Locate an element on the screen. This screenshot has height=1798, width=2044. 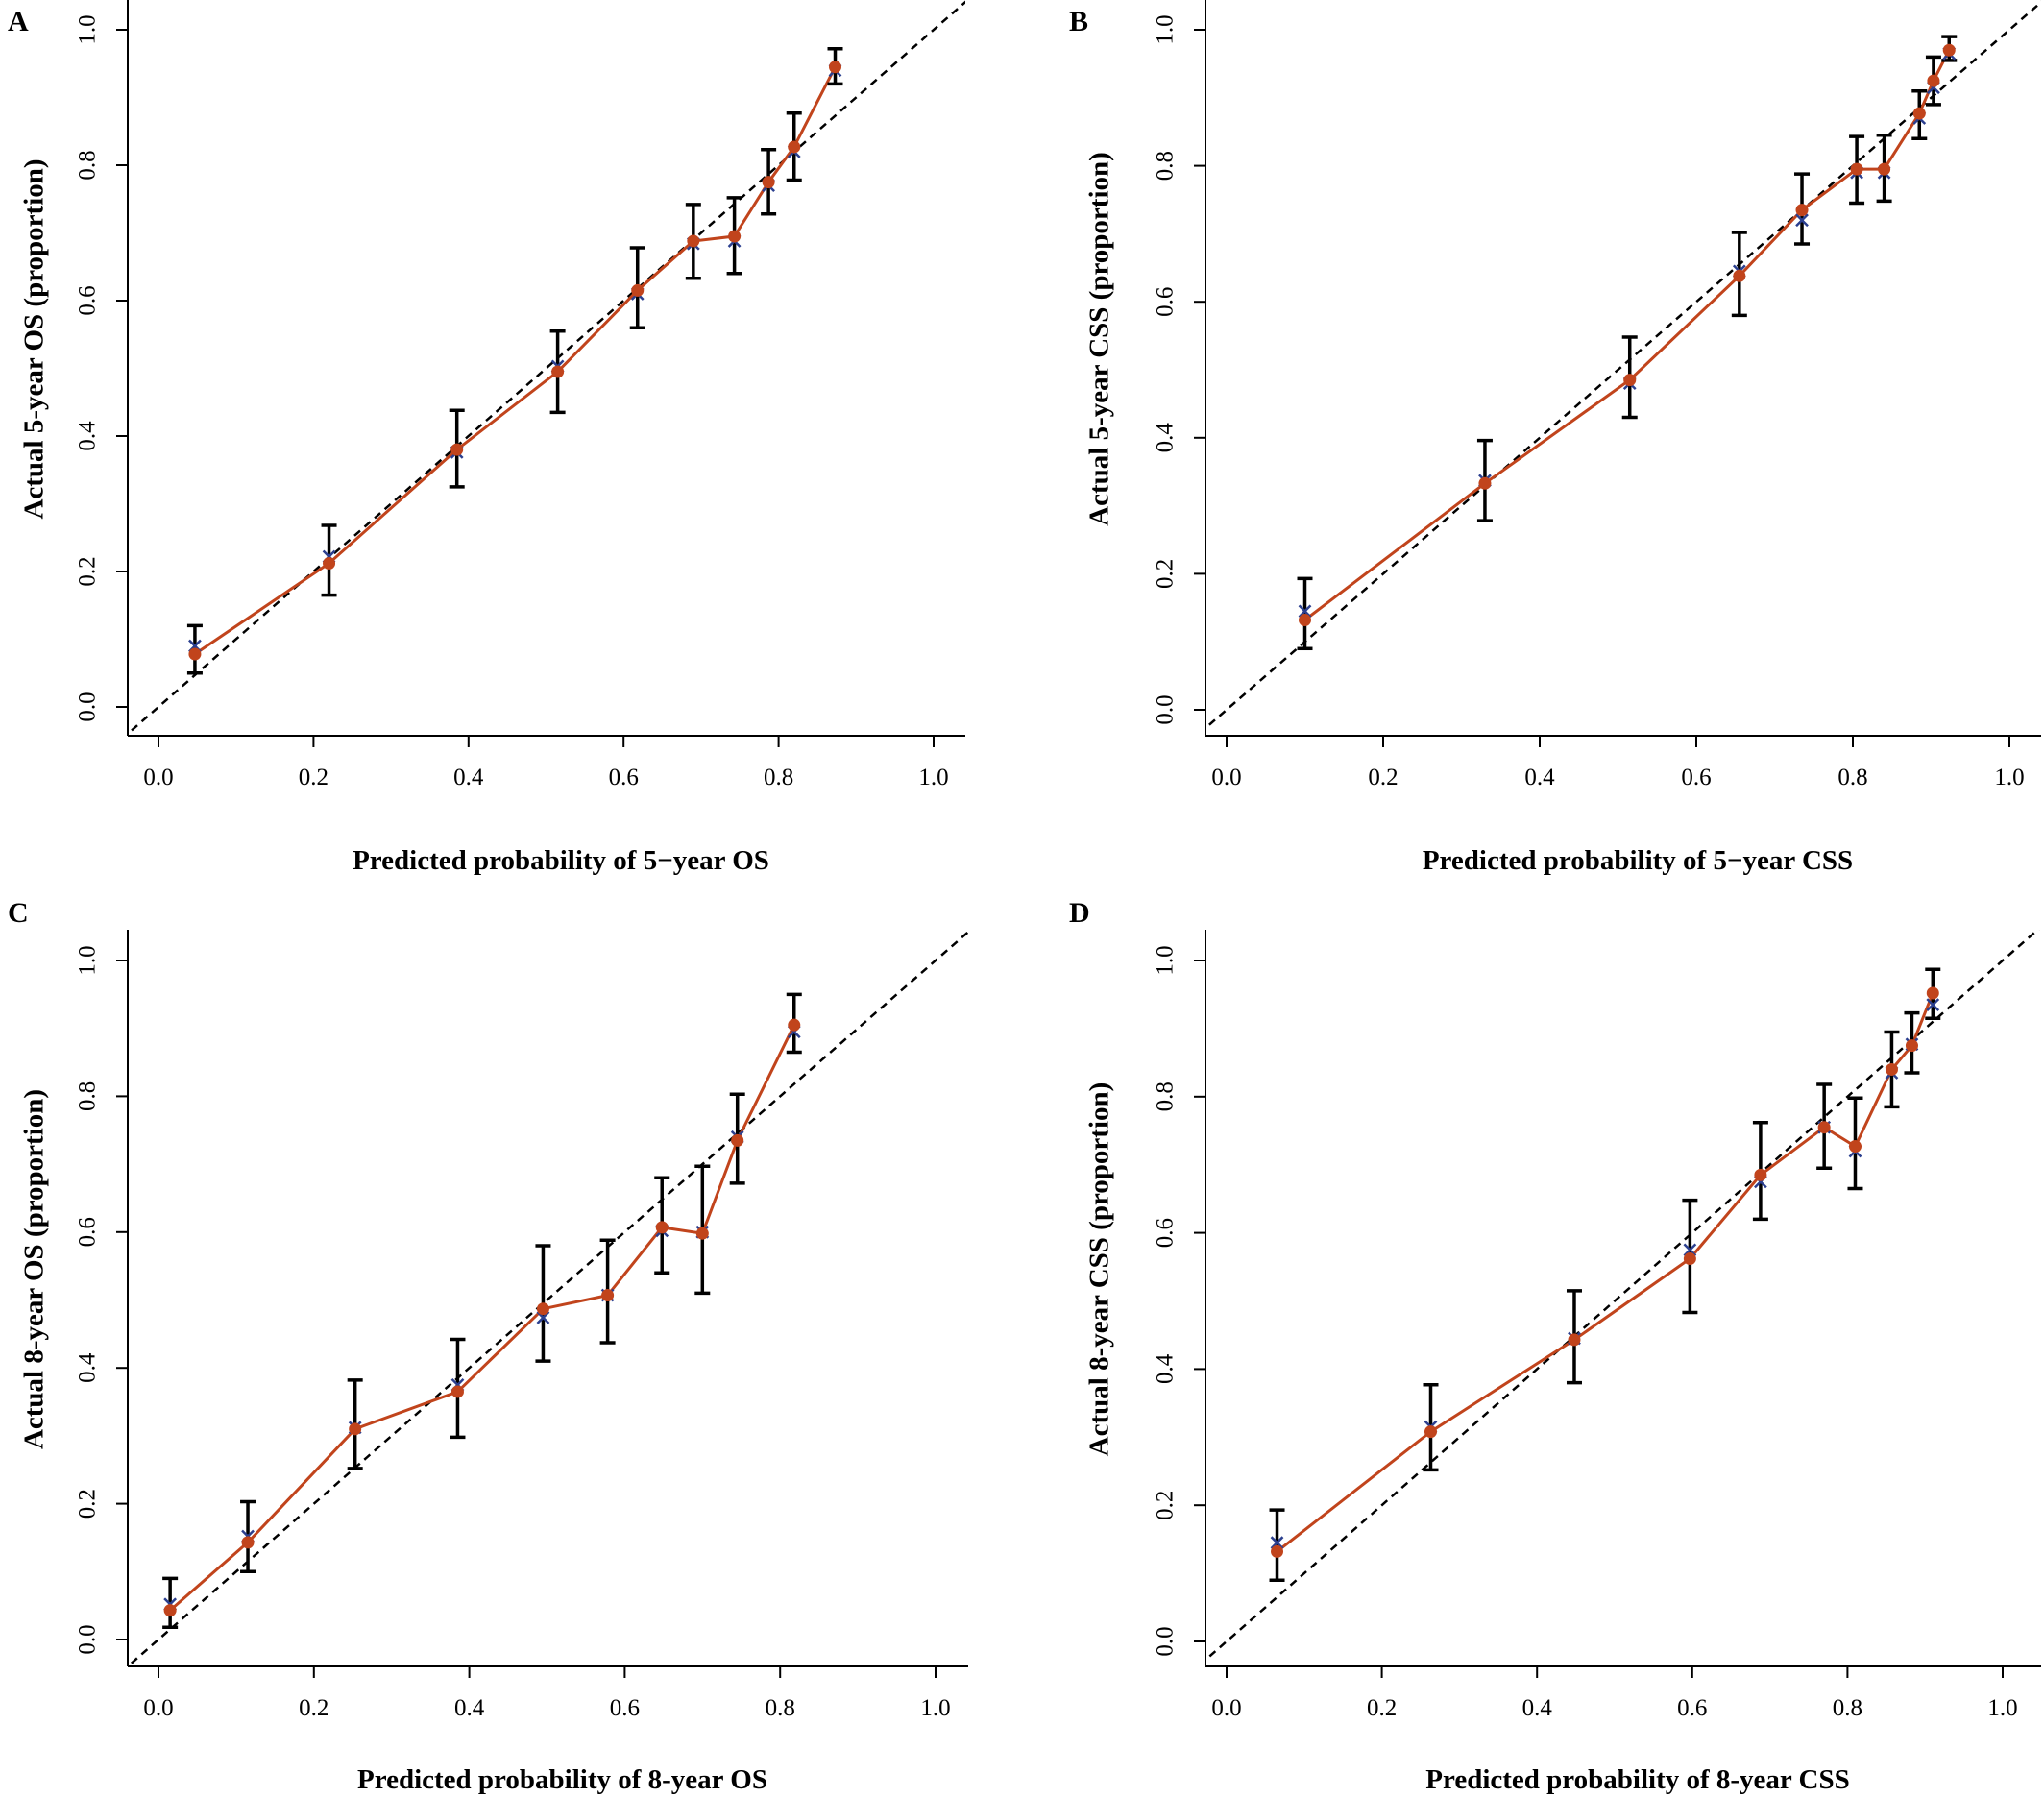
panel-letter: D is located at coordinates (1079, 913).